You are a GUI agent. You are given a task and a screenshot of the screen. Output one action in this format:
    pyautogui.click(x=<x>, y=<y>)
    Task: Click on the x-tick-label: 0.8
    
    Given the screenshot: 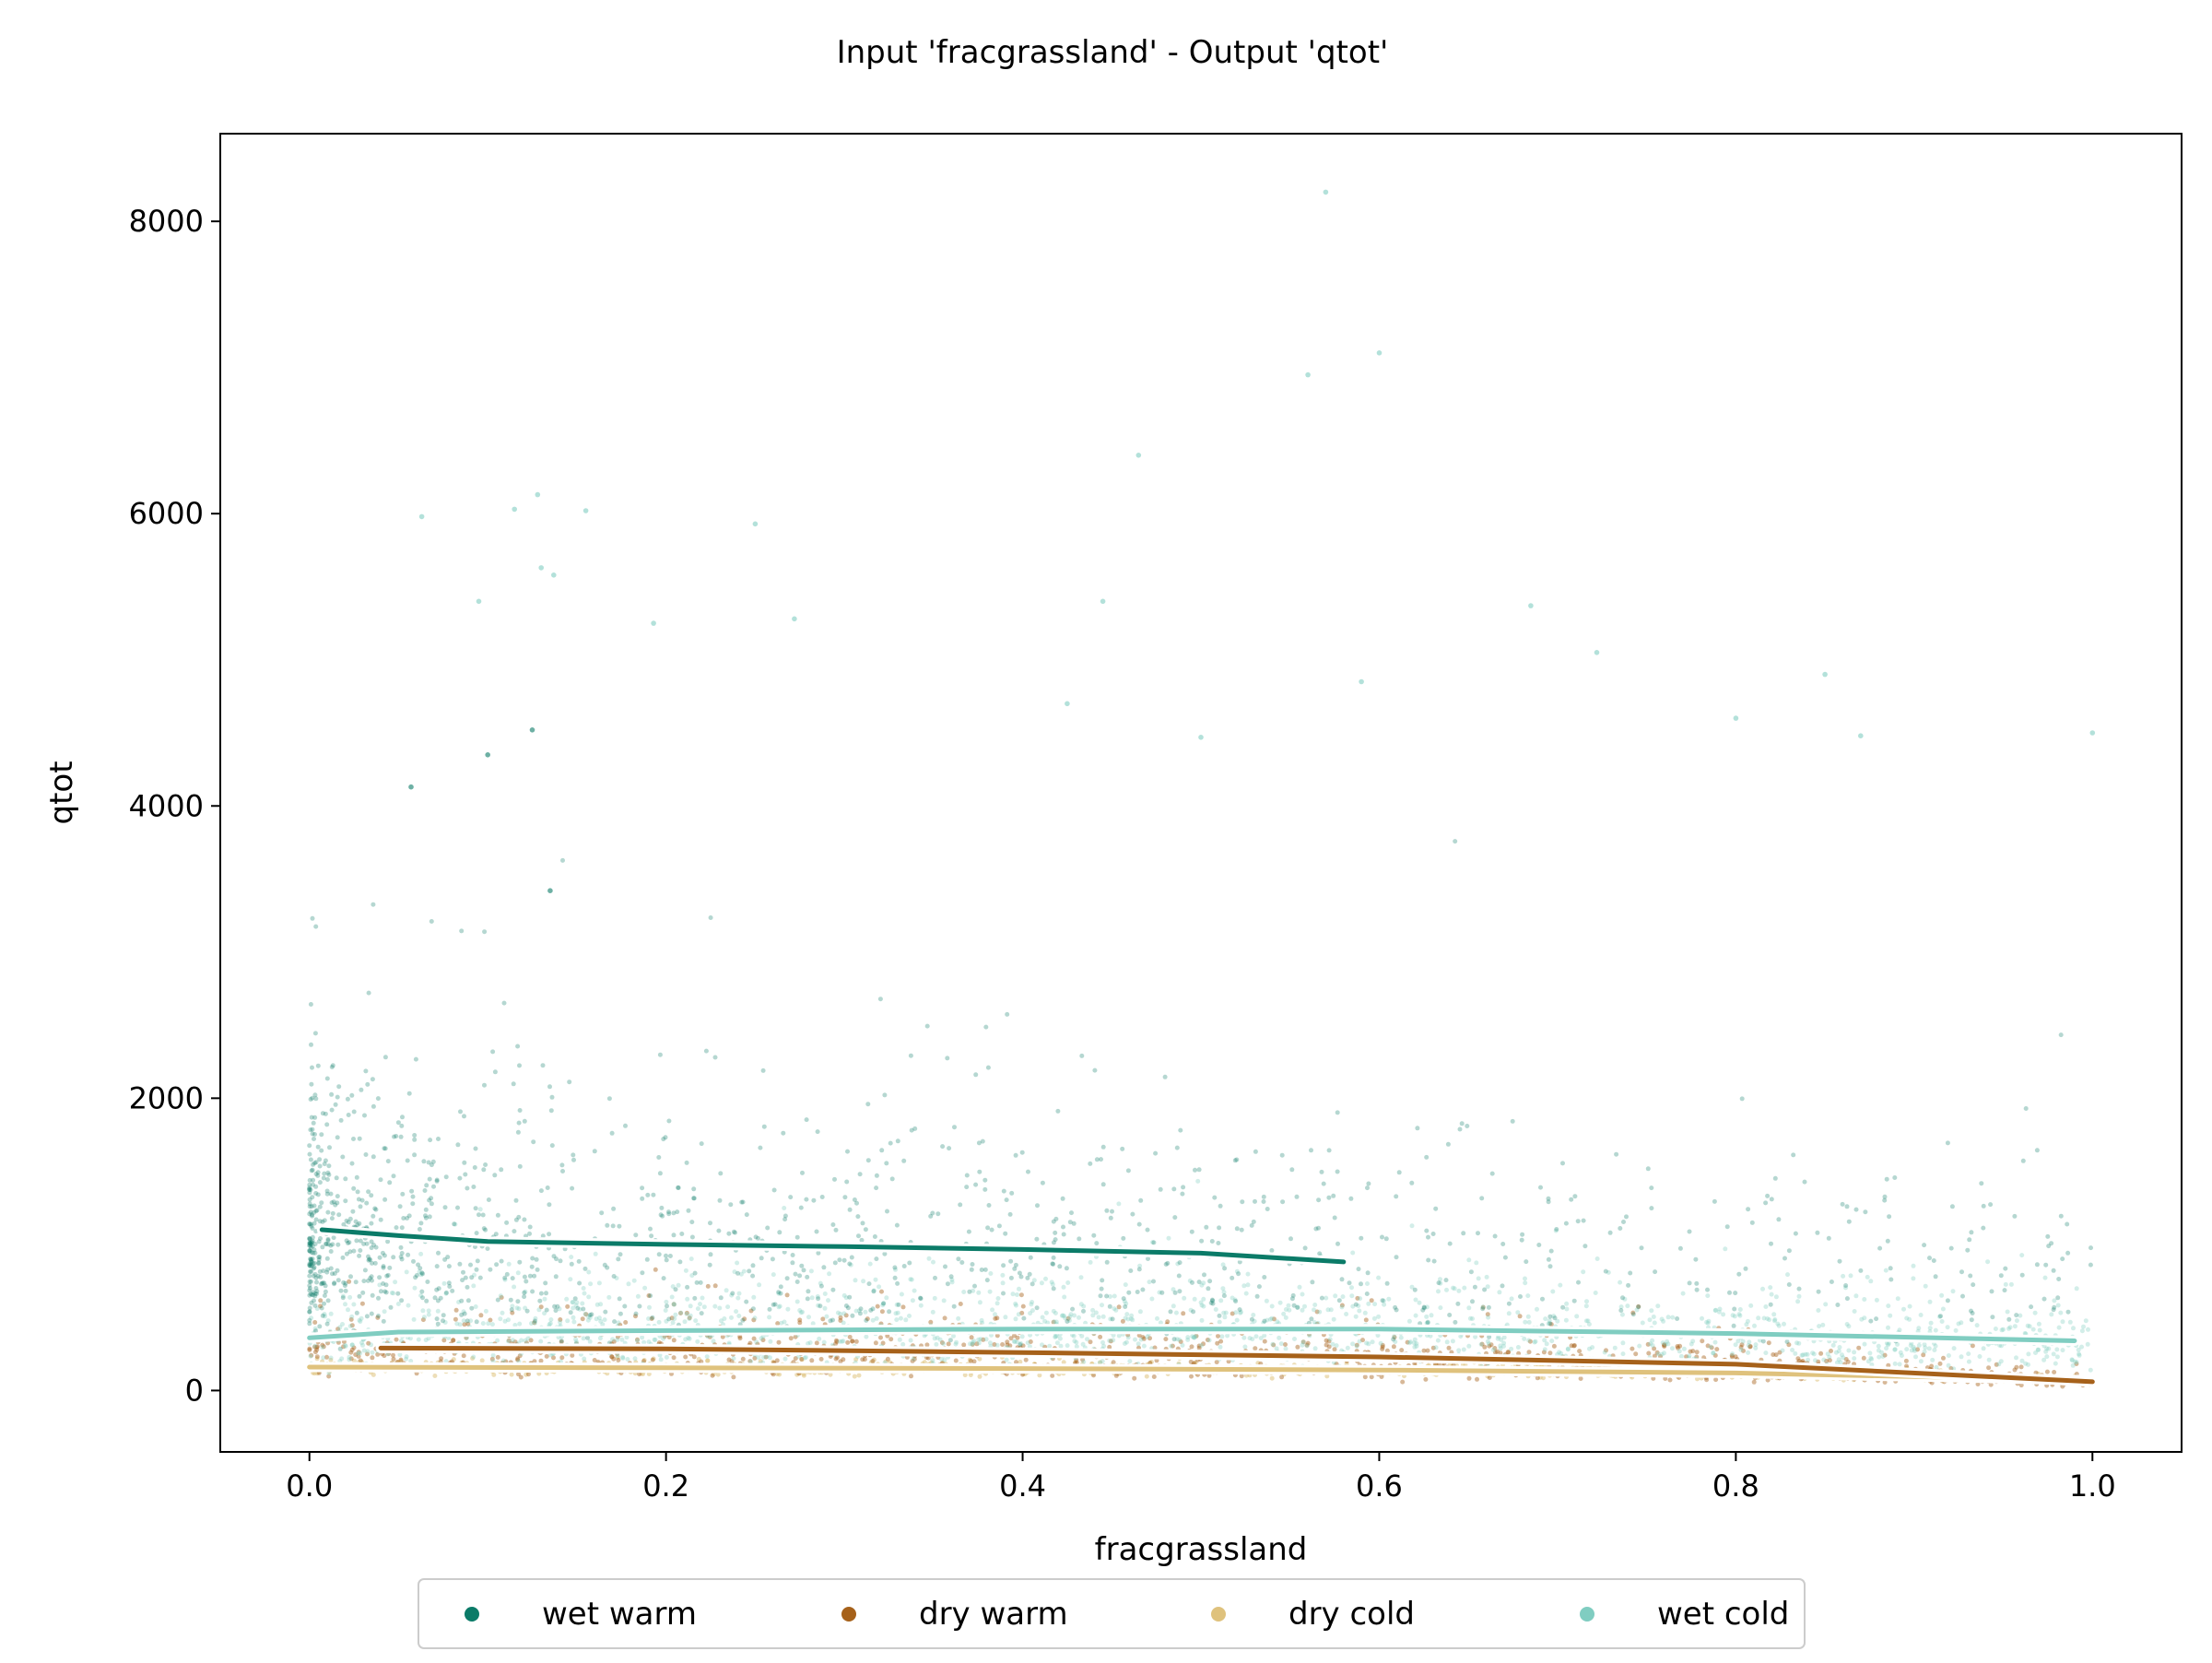 What is the action you would take?
    pyautogui.click(x=1735, y=1486)
    